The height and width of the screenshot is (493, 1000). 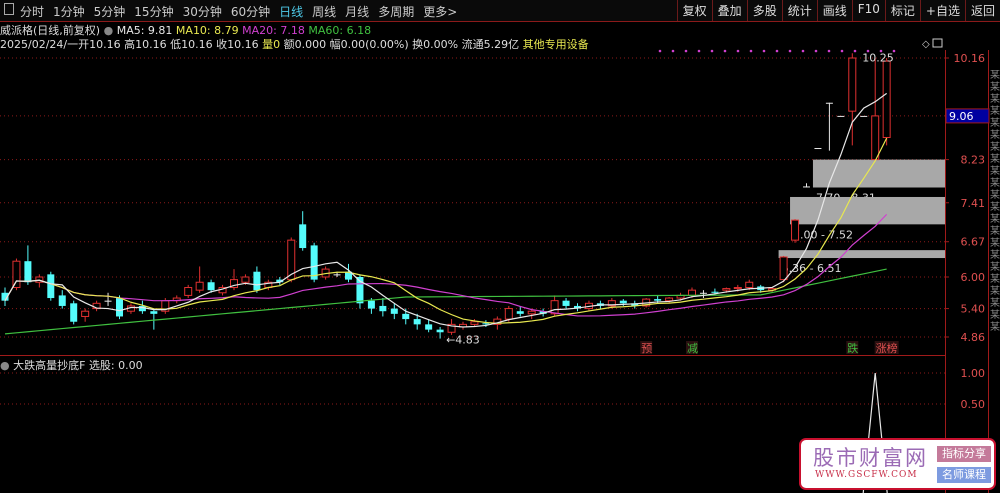 I want to click on price-tick-label: 5.40, so click(x=973, y=309).